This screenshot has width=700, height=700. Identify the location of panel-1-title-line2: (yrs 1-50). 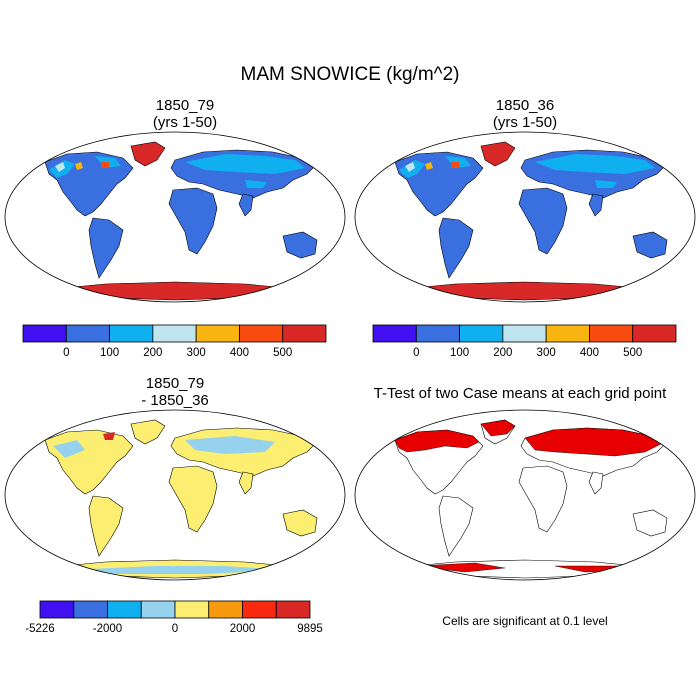
(185, 122).